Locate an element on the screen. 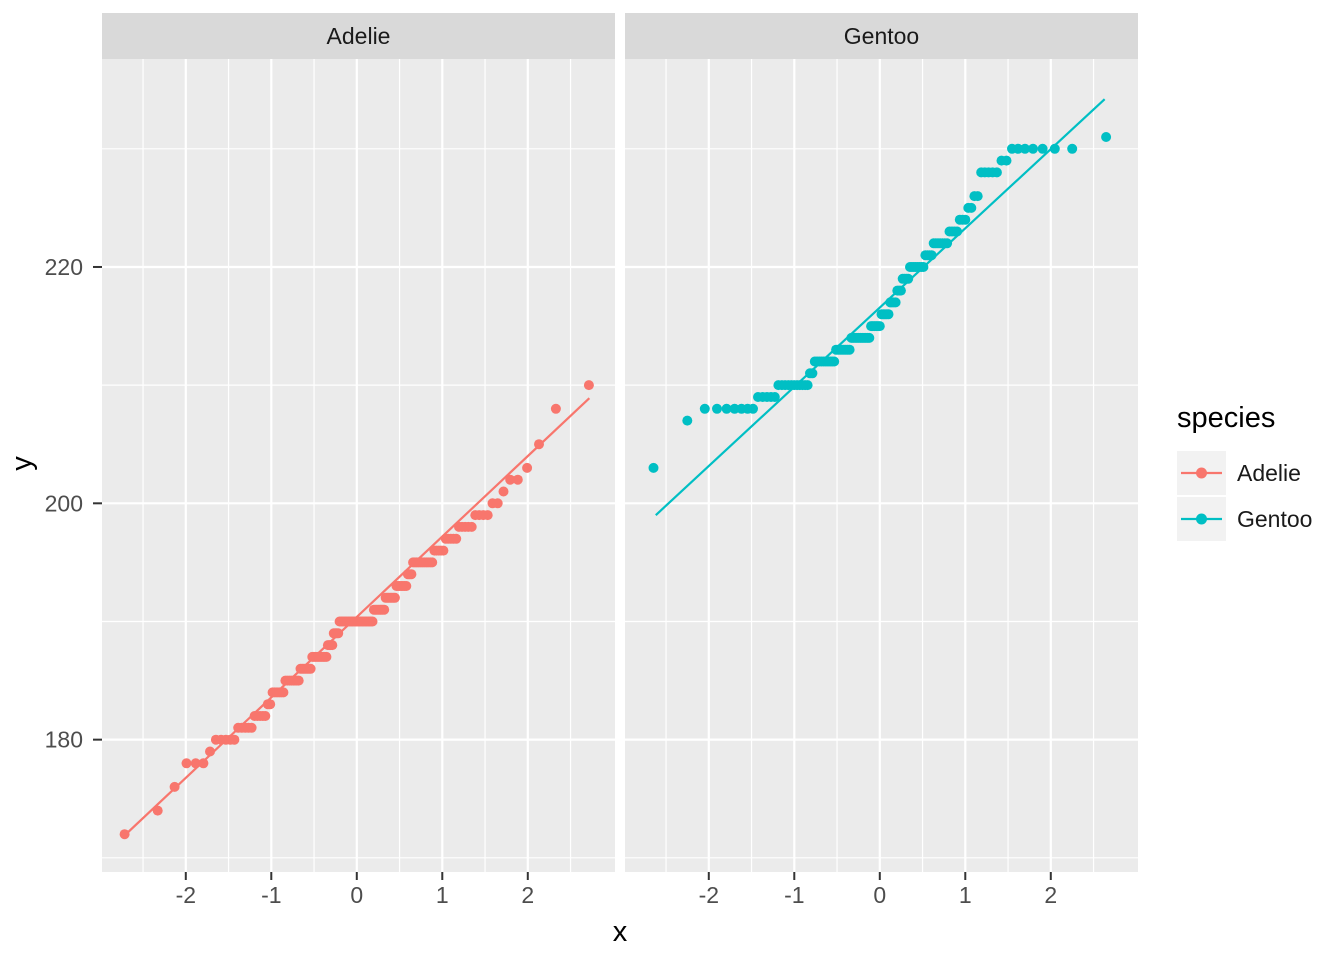  legend-entry-adelie: Adelie is located at coordinates (1244, 473).